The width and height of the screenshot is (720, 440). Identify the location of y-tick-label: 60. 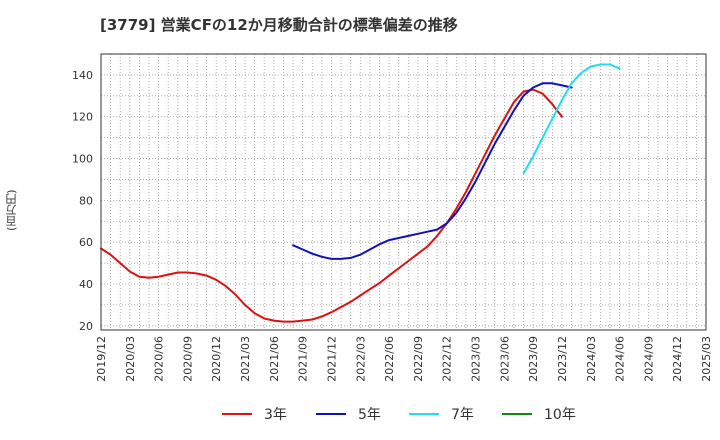
(86, 242).